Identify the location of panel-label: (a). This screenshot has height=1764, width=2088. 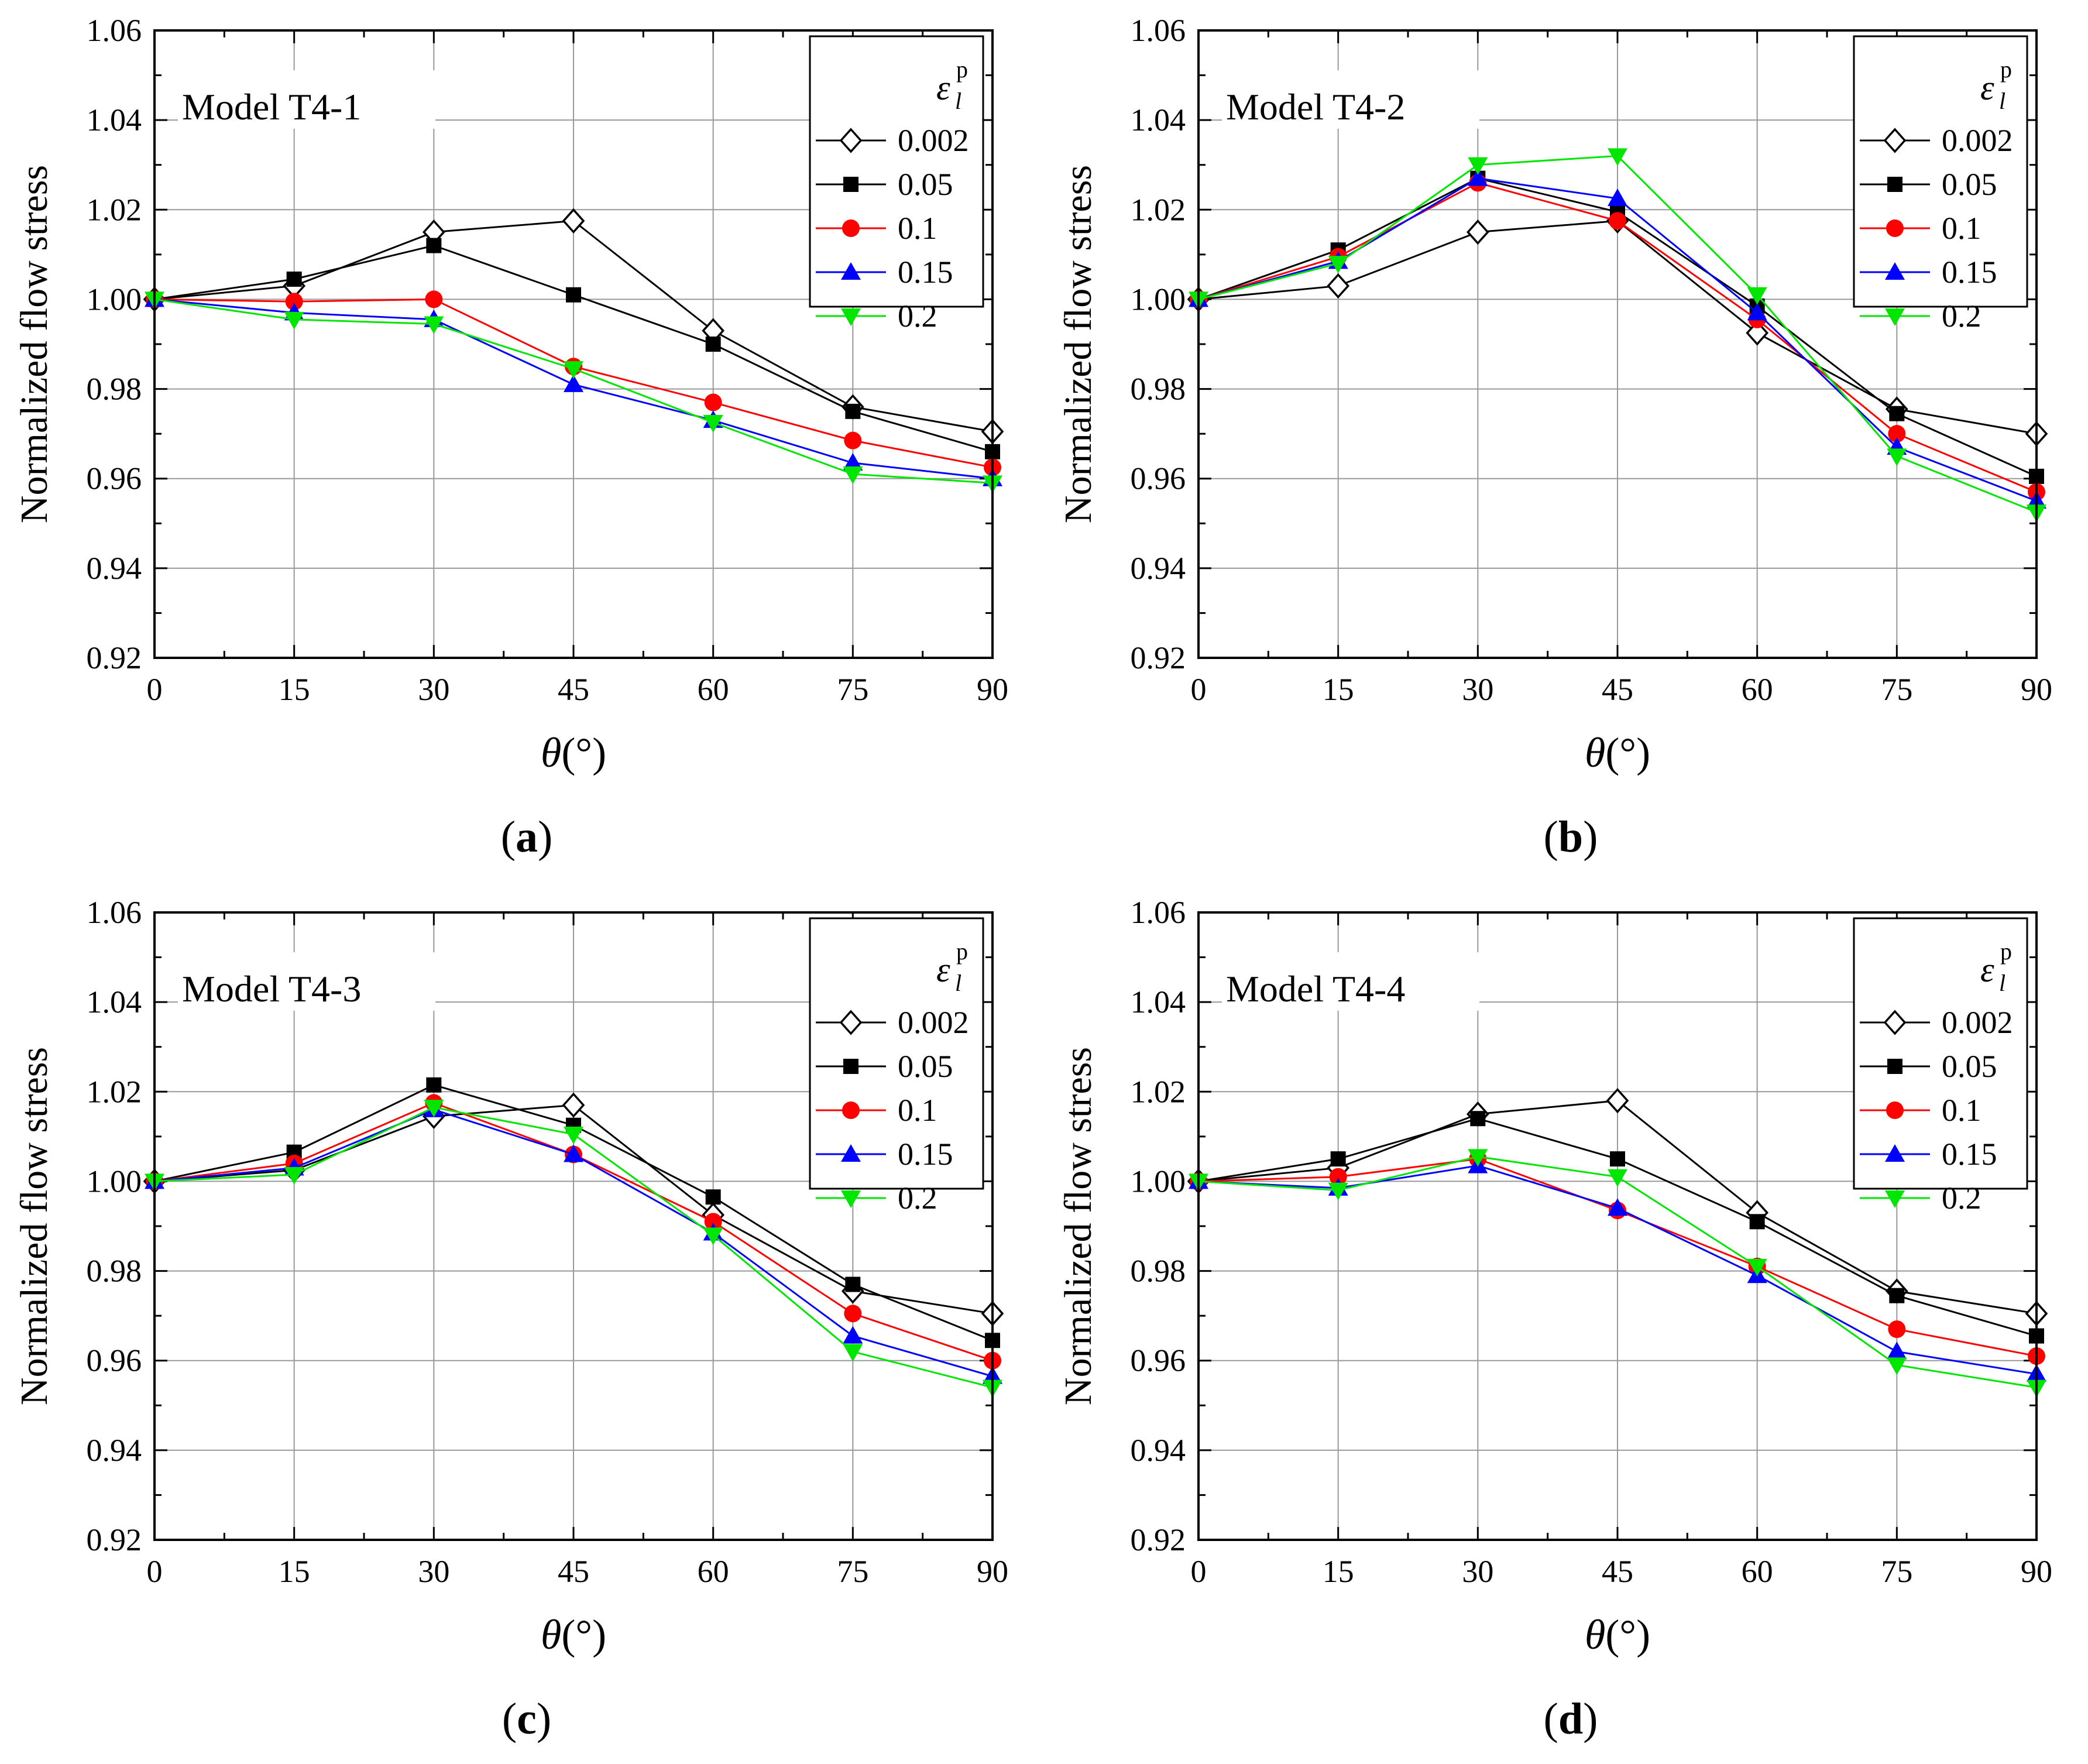
(527, 837).